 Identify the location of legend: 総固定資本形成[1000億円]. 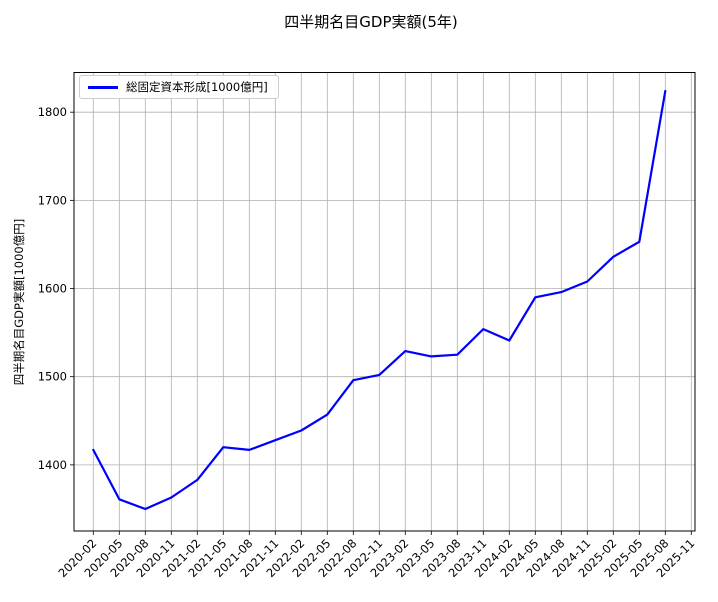
(179, 87).